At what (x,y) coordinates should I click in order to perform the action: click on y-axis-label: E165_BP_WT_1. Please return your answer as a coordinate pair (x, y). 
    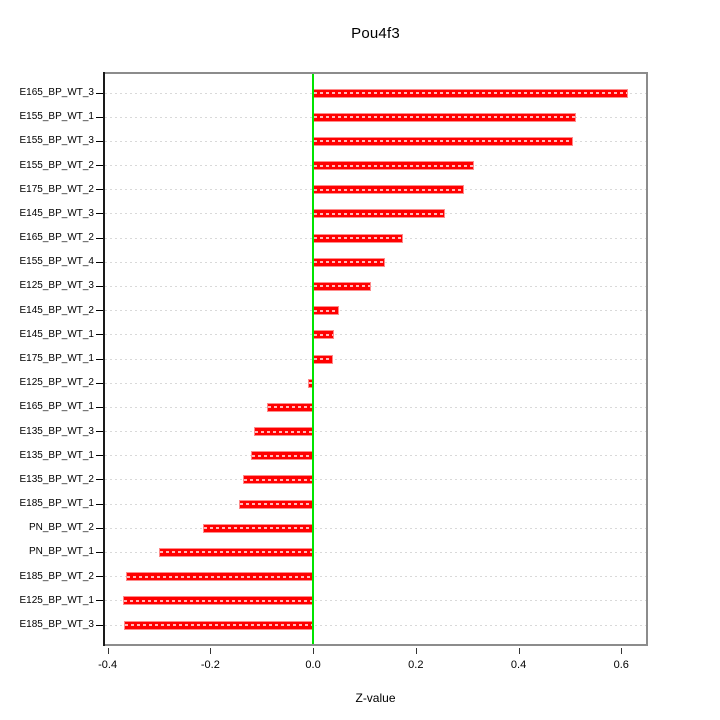
    Looking at the image, I should click on (57, 407).